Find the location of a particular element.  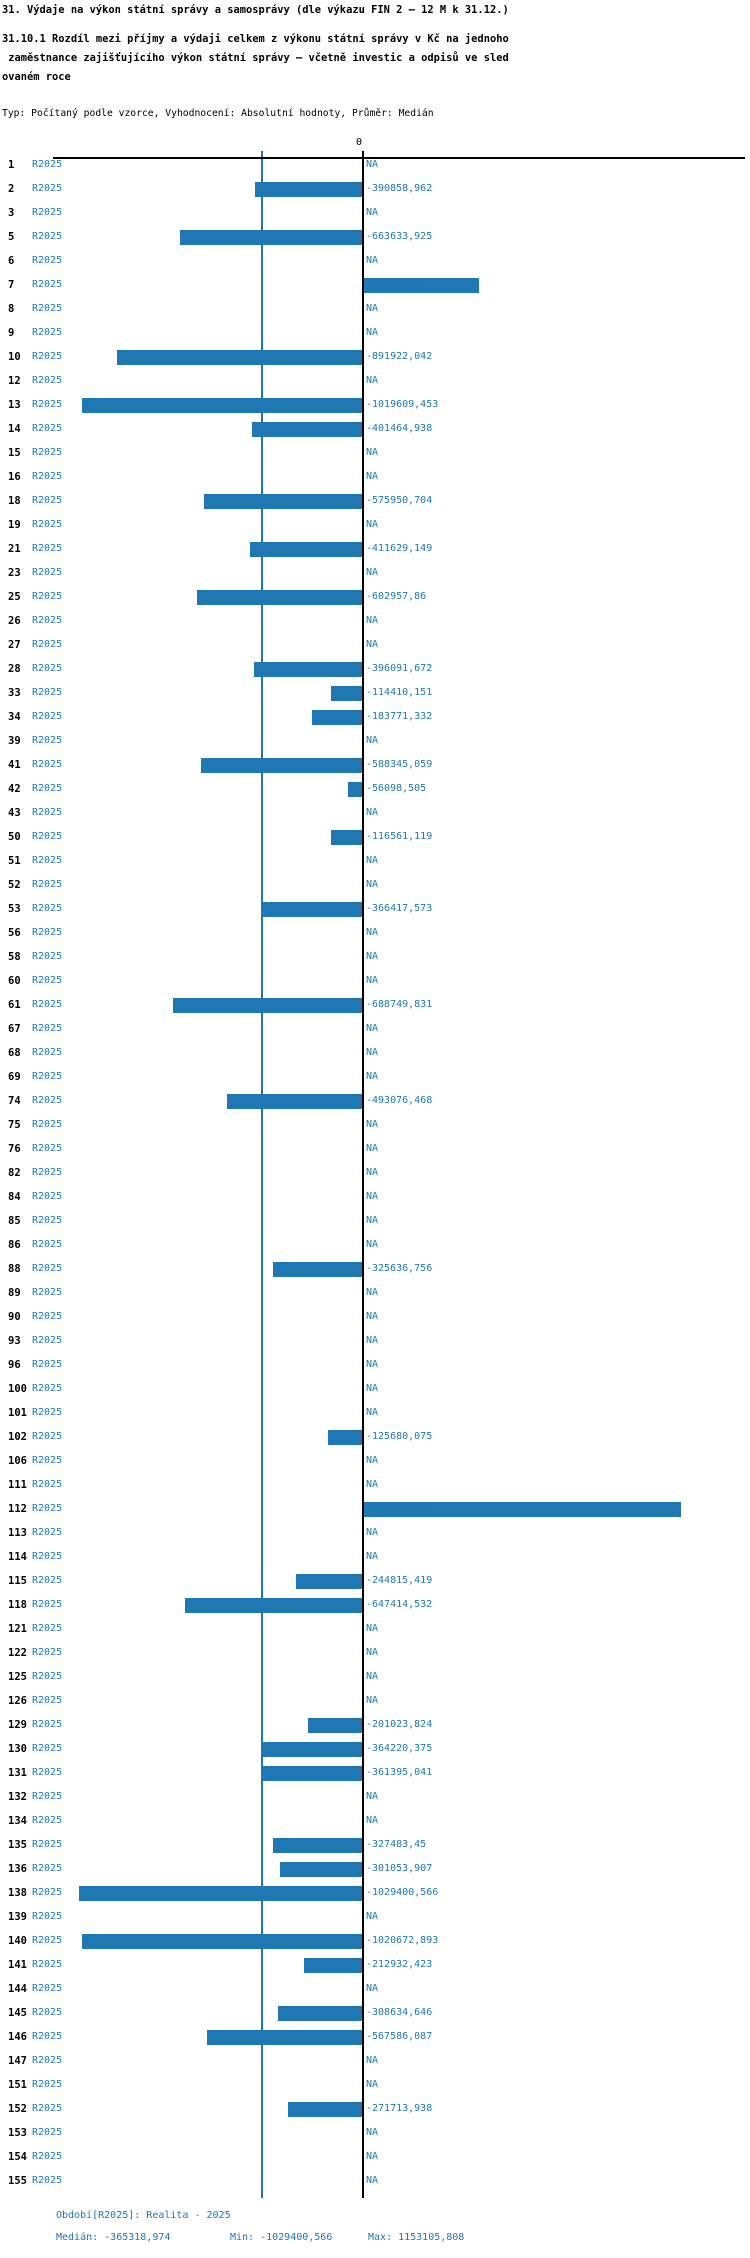

chart-row: 155 R2025 NA is located at coordinates (375, 2181).